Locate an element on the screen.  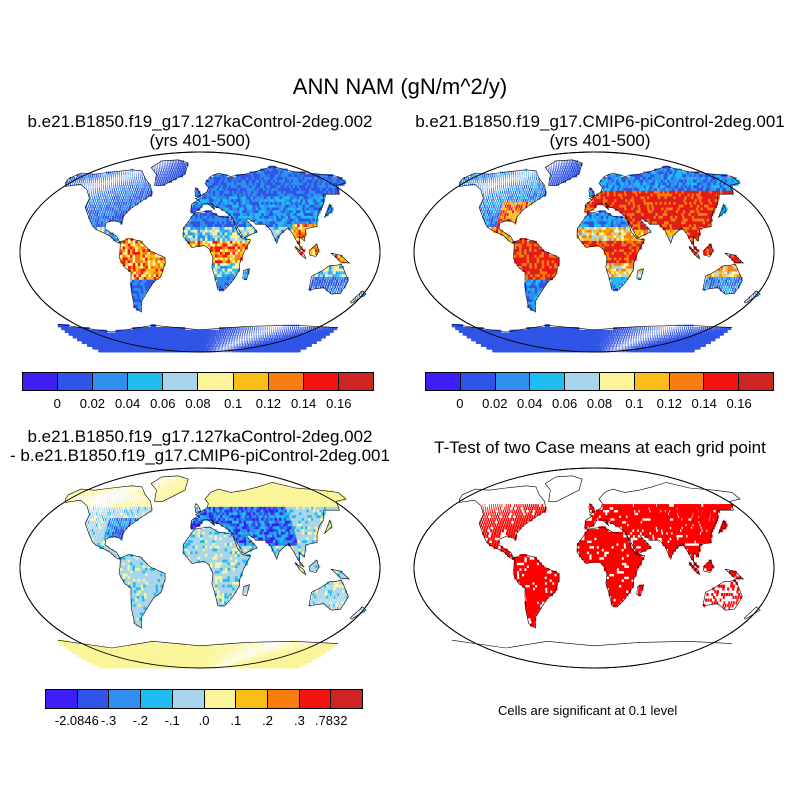
map-difference is located at coordinates (200, 568).